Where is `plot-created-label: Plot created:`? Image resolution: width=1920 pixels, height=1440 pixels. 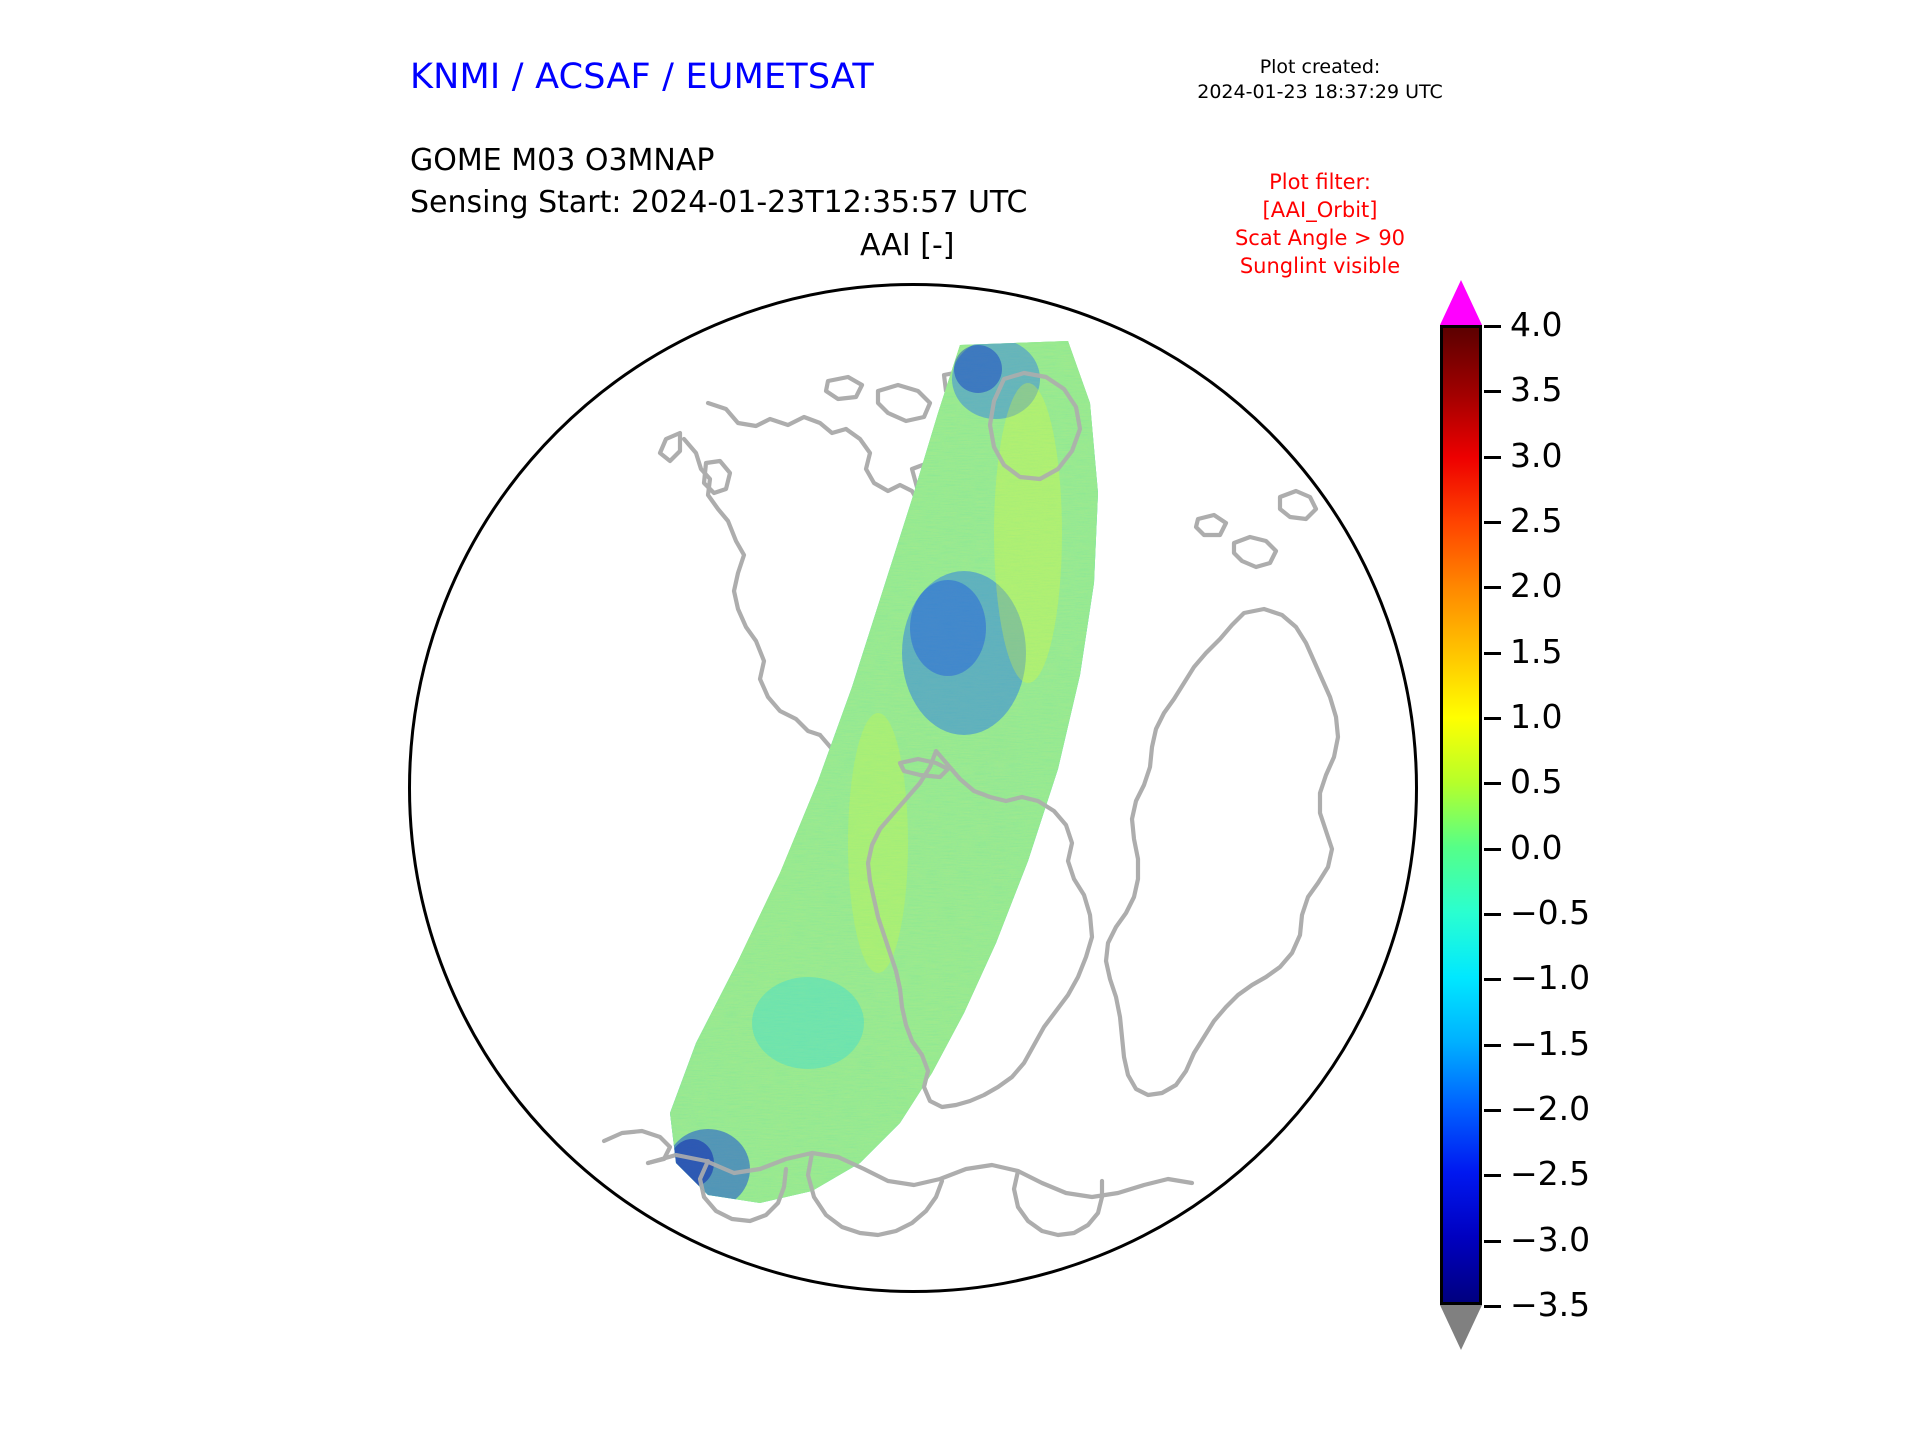
plot-created-label: Plot created: is located at coordinates (1320, 67).